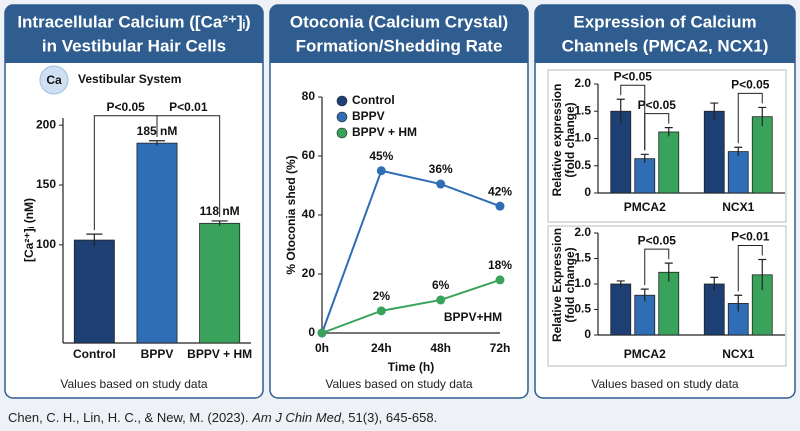 The image size is (800, 431). Describe the element at coordinates (129, 79) in the screenshot. I see `subtitle: Vestibular System` at that location.